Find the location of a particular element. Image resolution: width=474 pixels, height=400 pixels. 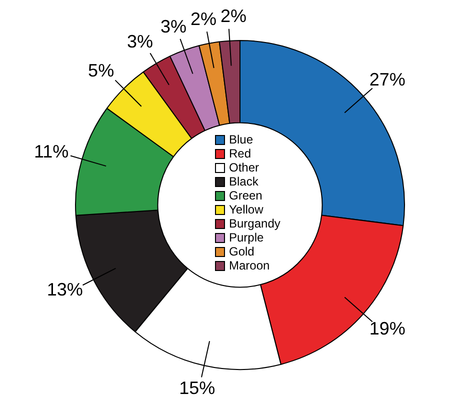

legend-label: Purple is located at coordinates (246, 237).